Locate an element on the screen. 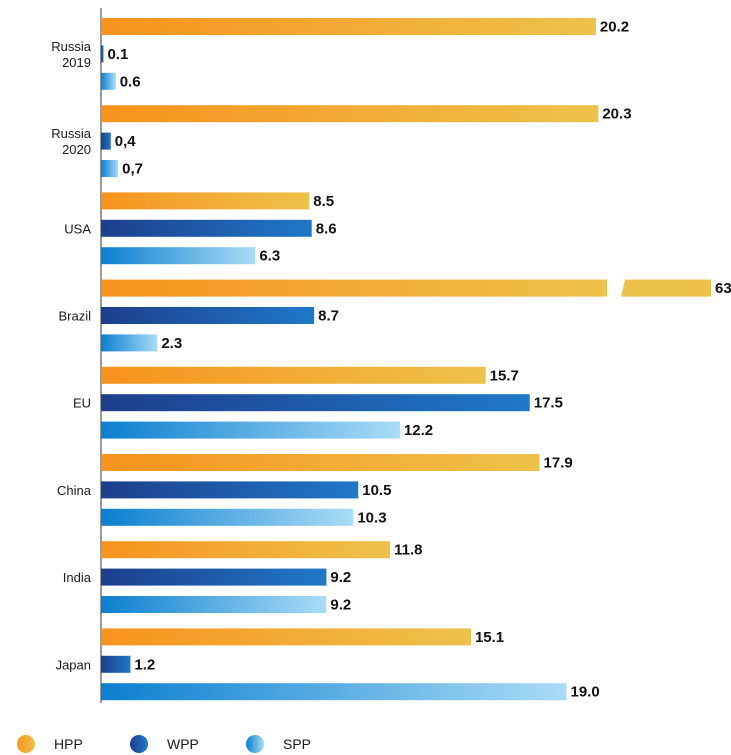 Image resolution: width=731 pixels, height=755 pixels. bar-hpp-india is located at coordinates (246, 550).